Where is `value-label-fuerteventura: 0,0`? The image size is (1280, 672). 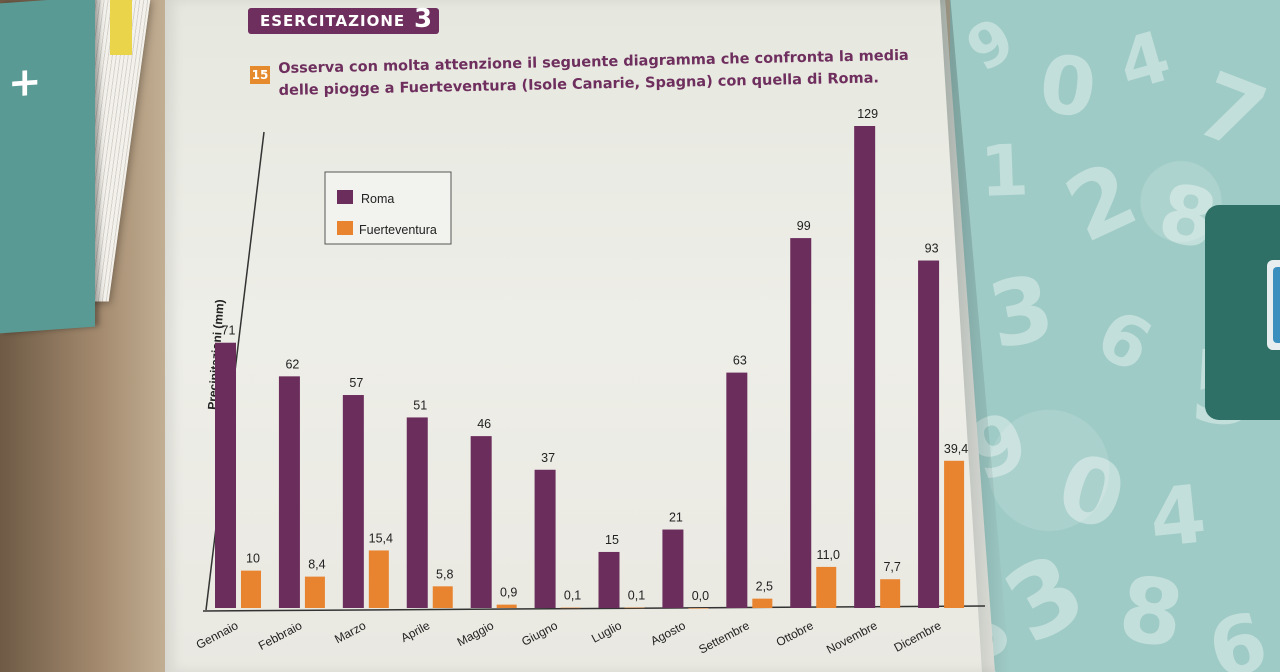 value-label-fuerteventura: 0,0 is located at coordinates (700, 596).